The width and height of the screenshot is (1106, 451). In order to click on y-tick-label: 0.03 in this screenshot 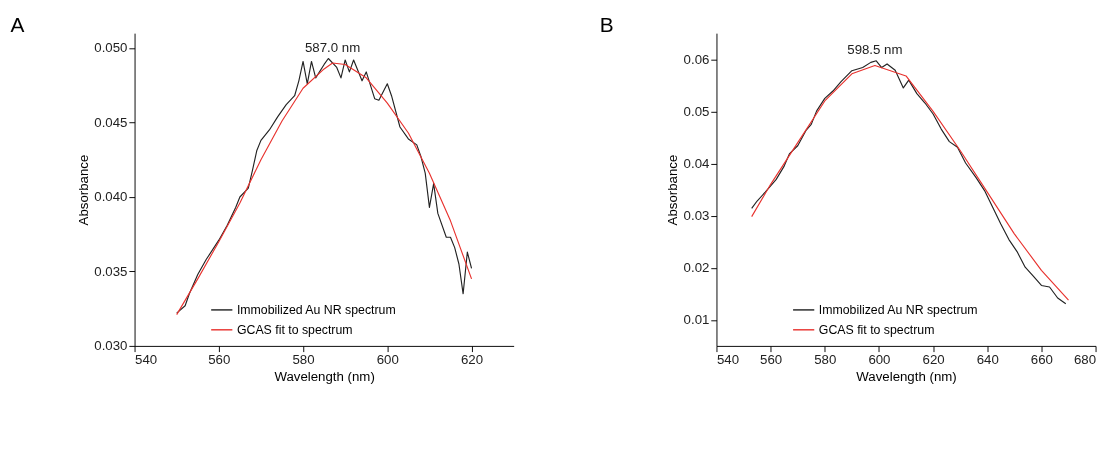, I will do `click(696, 215)`.